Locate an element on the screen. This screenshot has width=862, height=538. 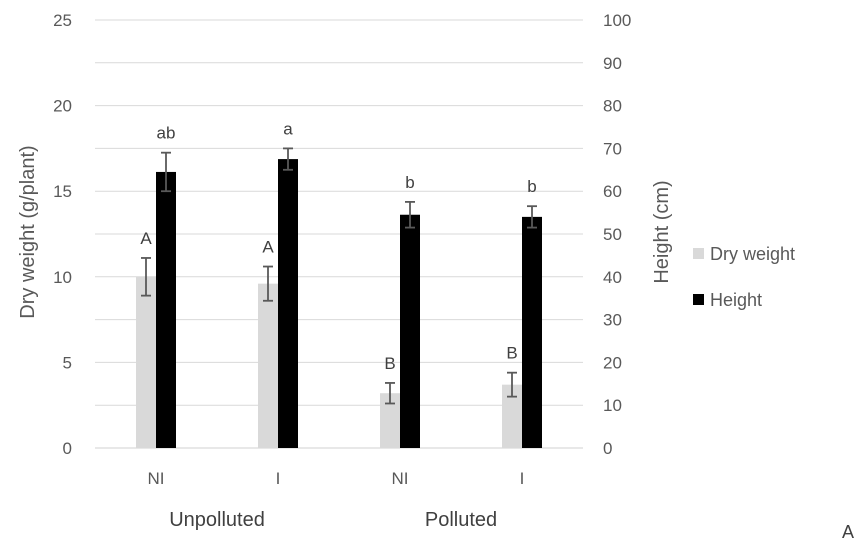
legend-swatch-height is located at coordinates (698, 299).